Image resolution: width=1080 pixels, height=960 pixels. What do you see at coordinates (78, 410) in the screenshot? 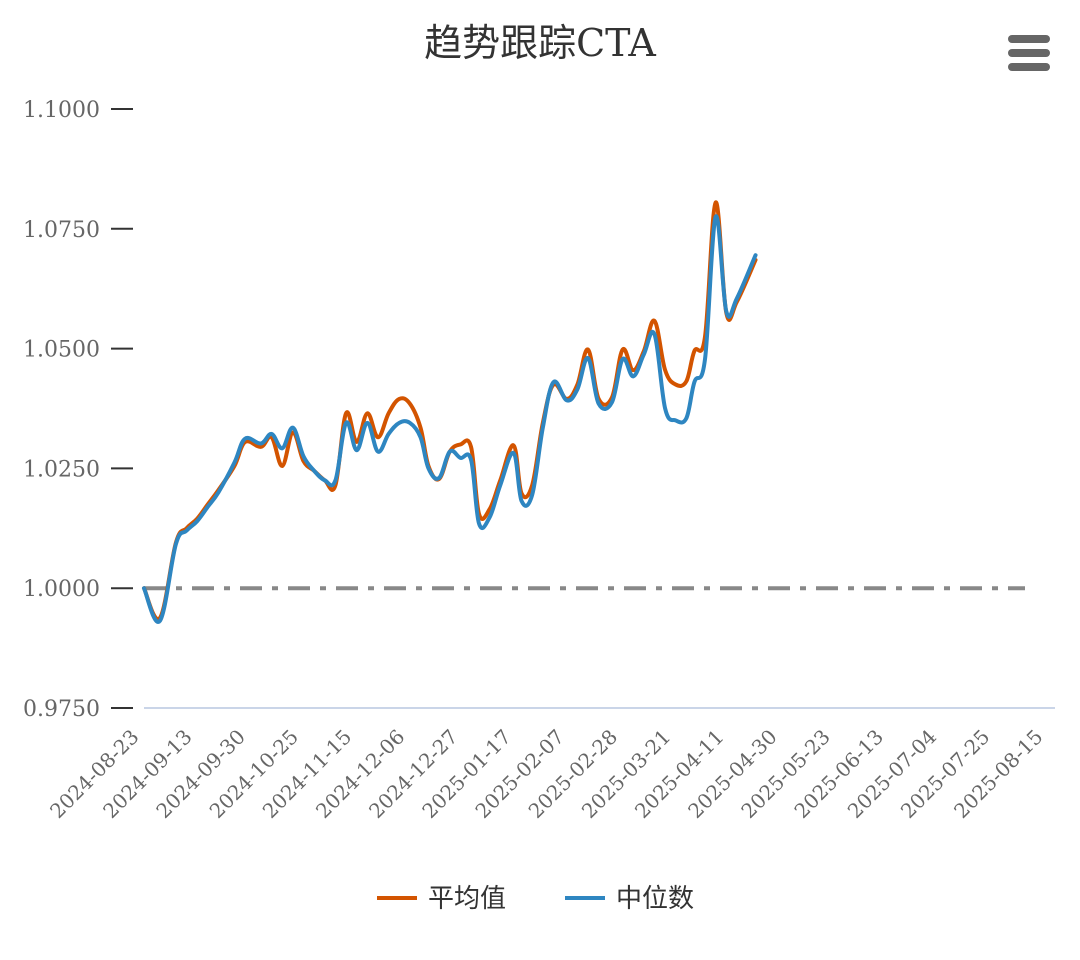
I see `y-axis: 1.1000 1.0750 1.0500 1.0250 1.0000 0.9750` at bounding box center [78, 410].